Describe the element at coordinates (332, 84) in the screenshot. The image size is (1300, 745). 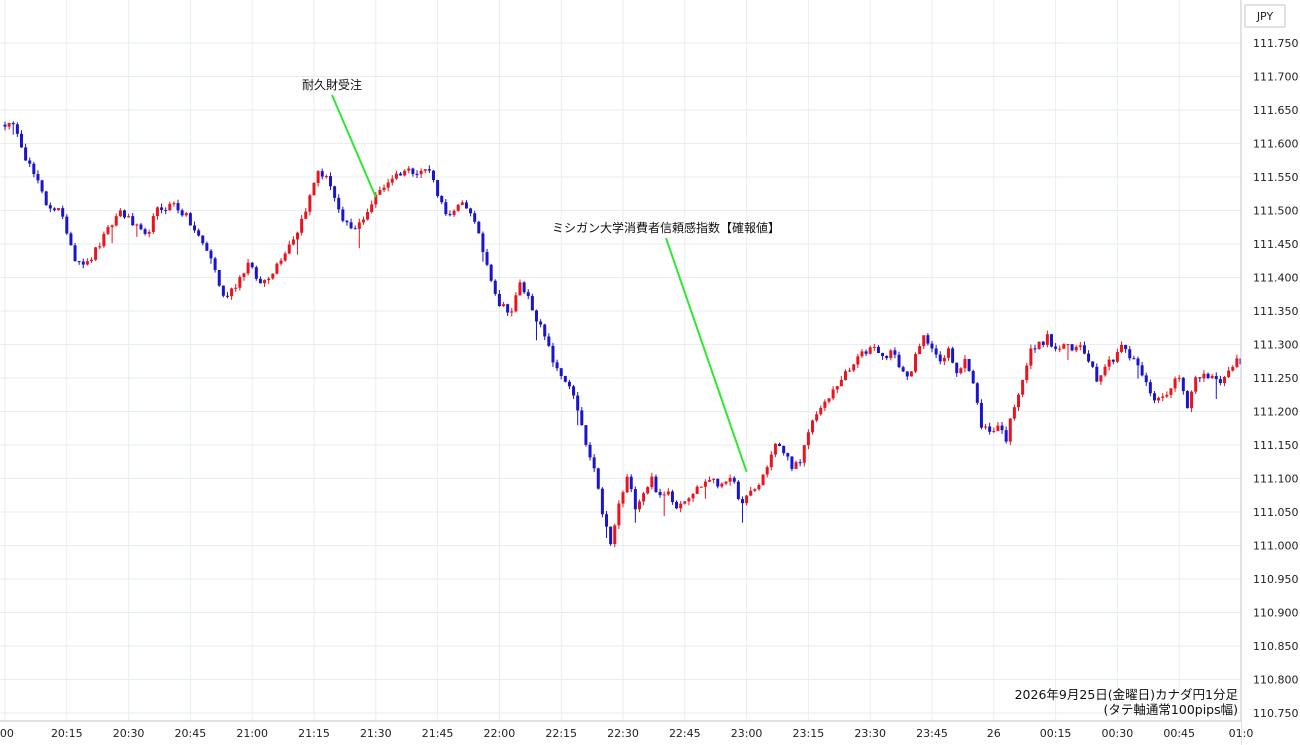
I see `annotation-label: 耐久財受注` at that location.